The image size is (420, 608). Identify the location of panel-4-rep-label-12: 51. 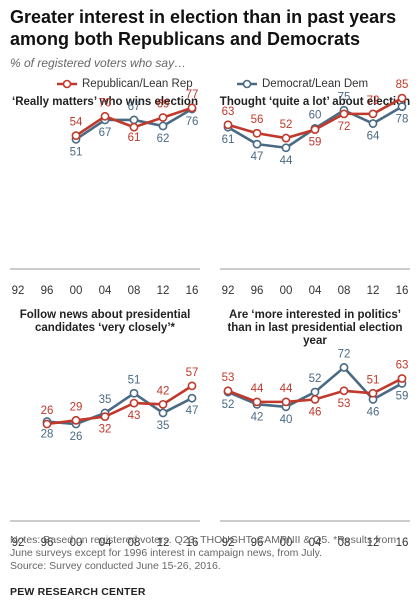
(373, 380).